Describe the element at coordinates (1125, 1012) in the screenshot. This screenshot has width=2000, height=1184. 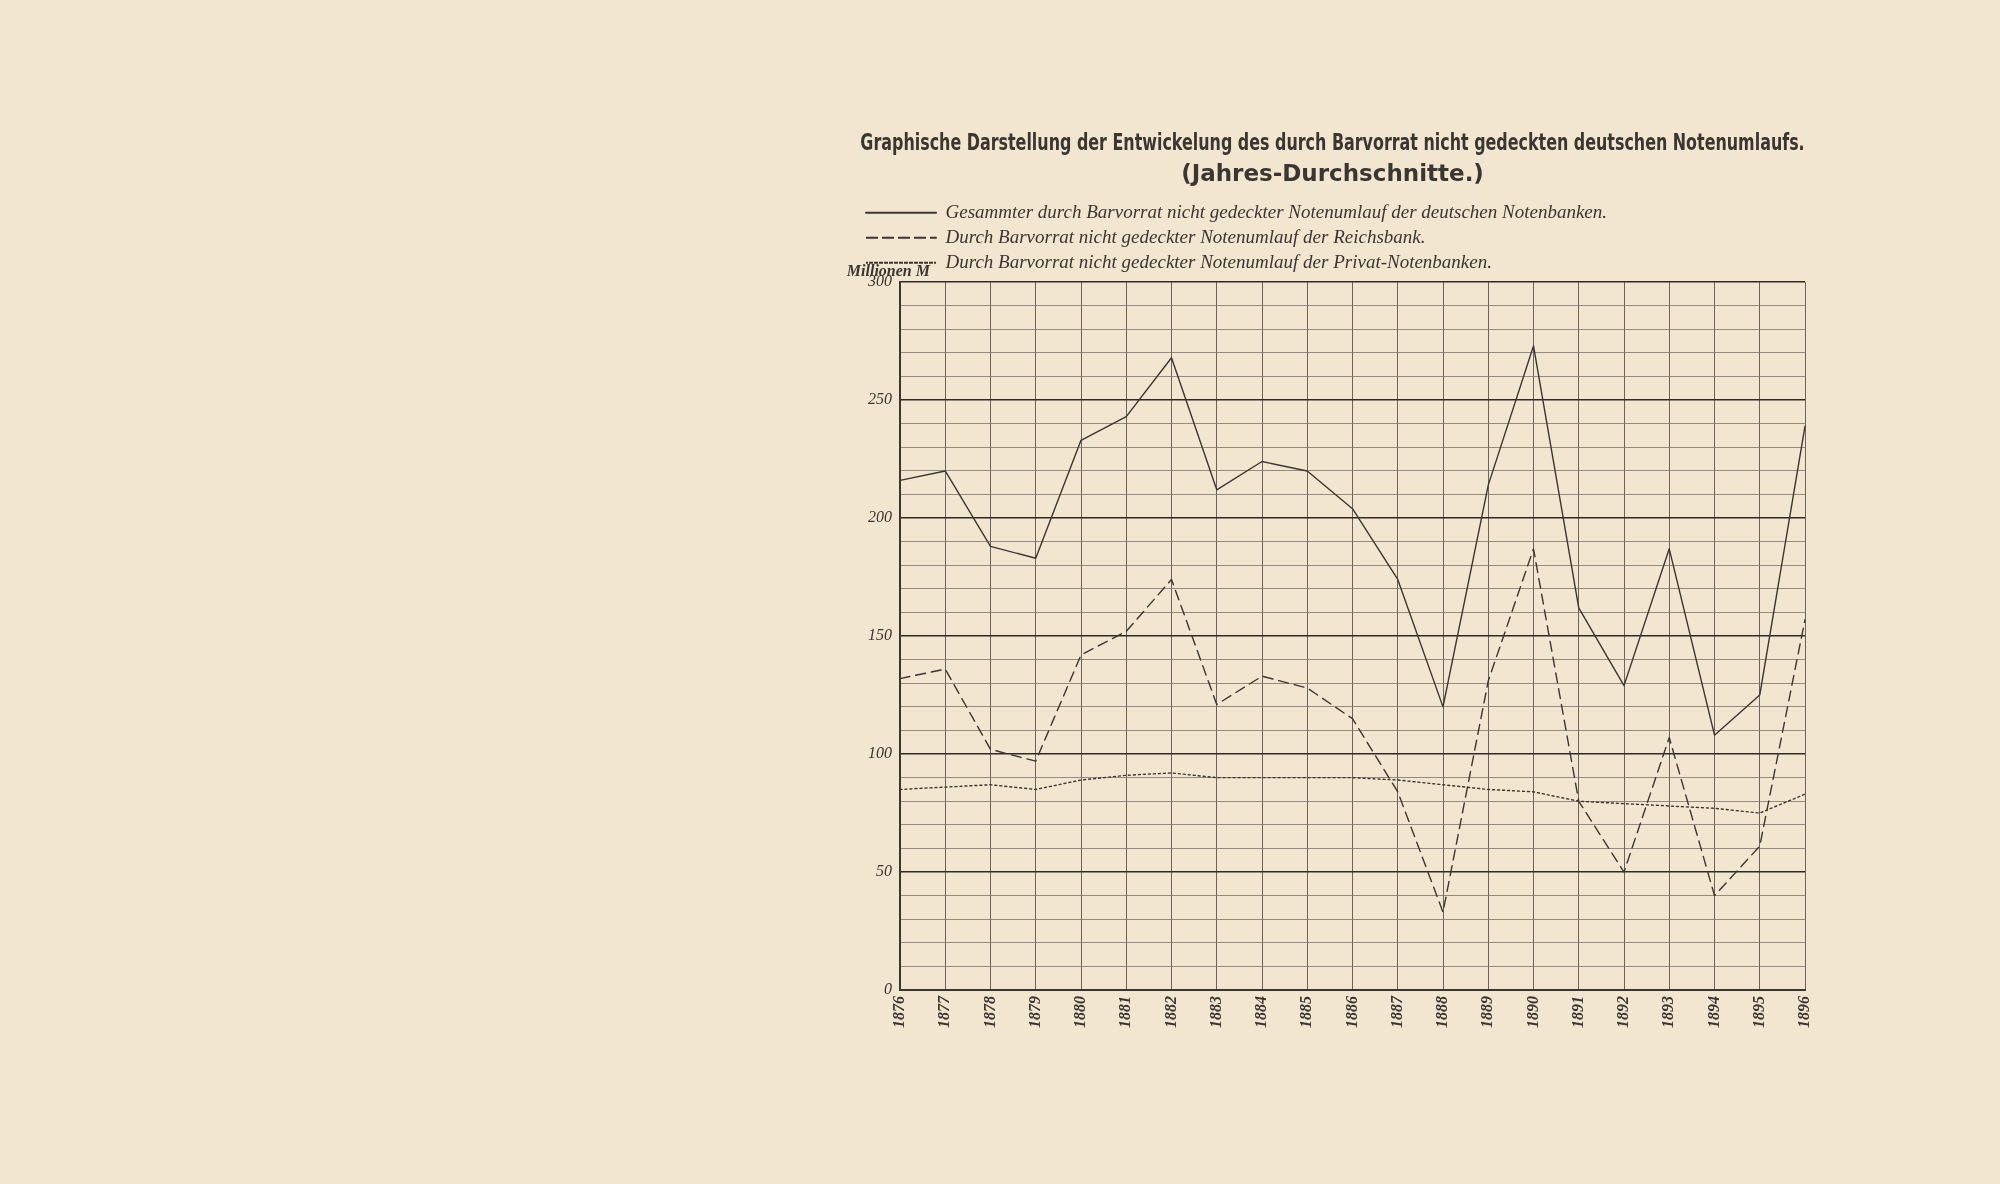
I see `x-tick-label: 1881` at that location.